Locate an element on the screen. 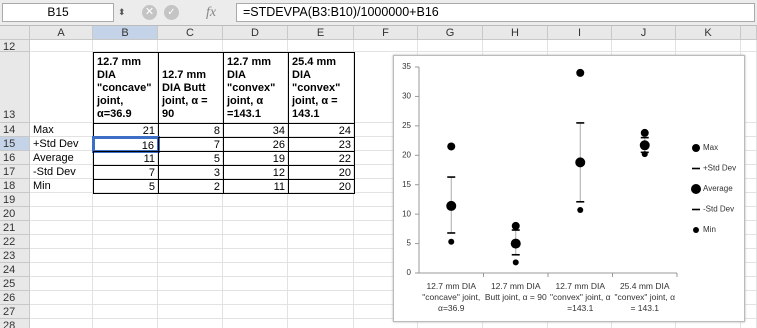 The image size is (757, 328). selected-cell: 16 is located at coordinates (126, 144).